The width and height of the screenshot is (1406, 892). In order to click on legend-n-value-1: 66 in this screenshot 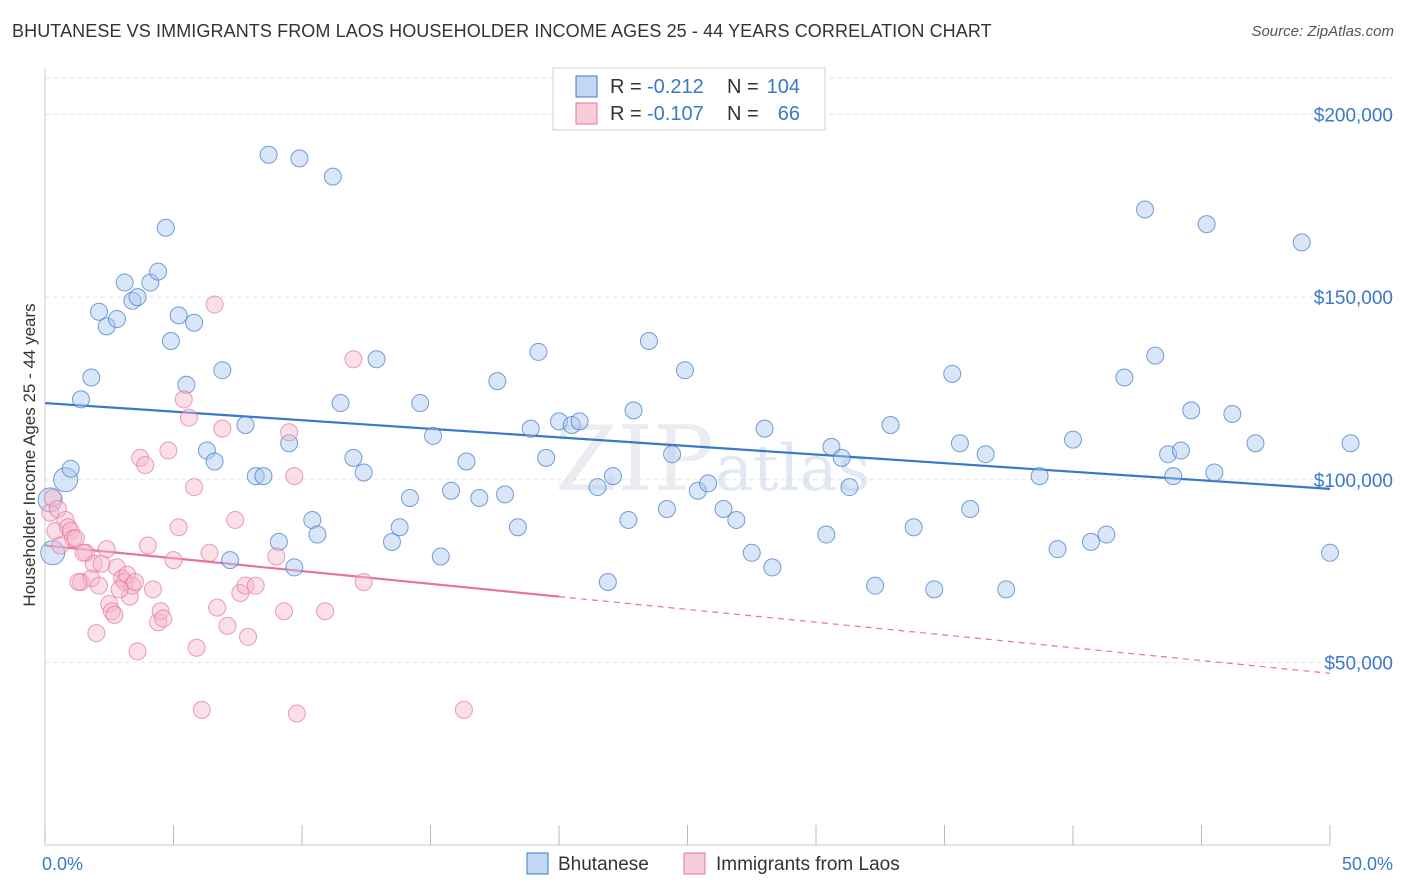, I will do `click(789, 114)`.